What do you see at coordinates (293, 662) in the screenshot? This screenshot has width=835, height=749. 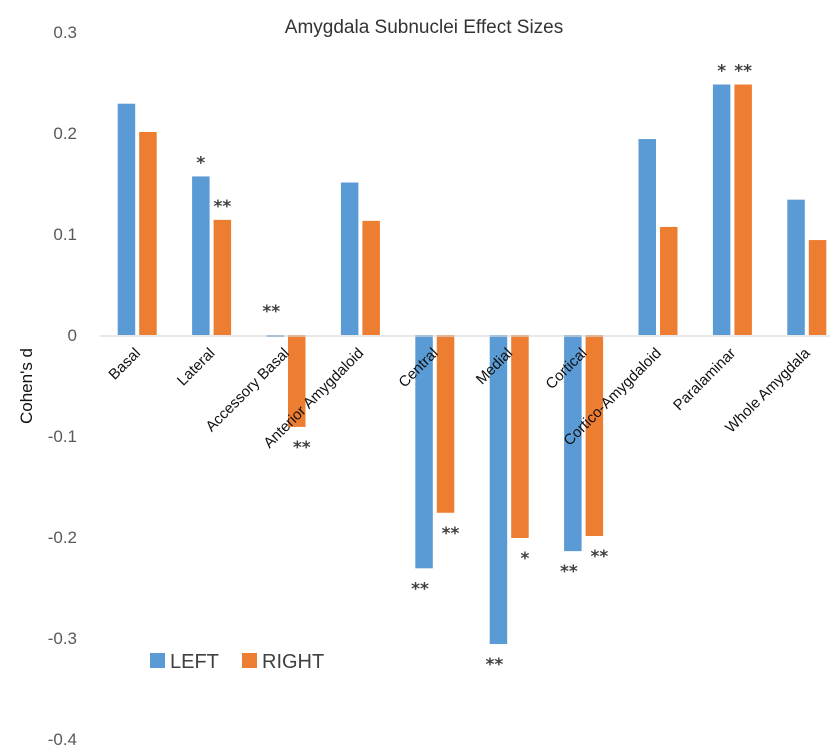 I see `legend-label-right: RIGHT` at bounding box center [293, 662].